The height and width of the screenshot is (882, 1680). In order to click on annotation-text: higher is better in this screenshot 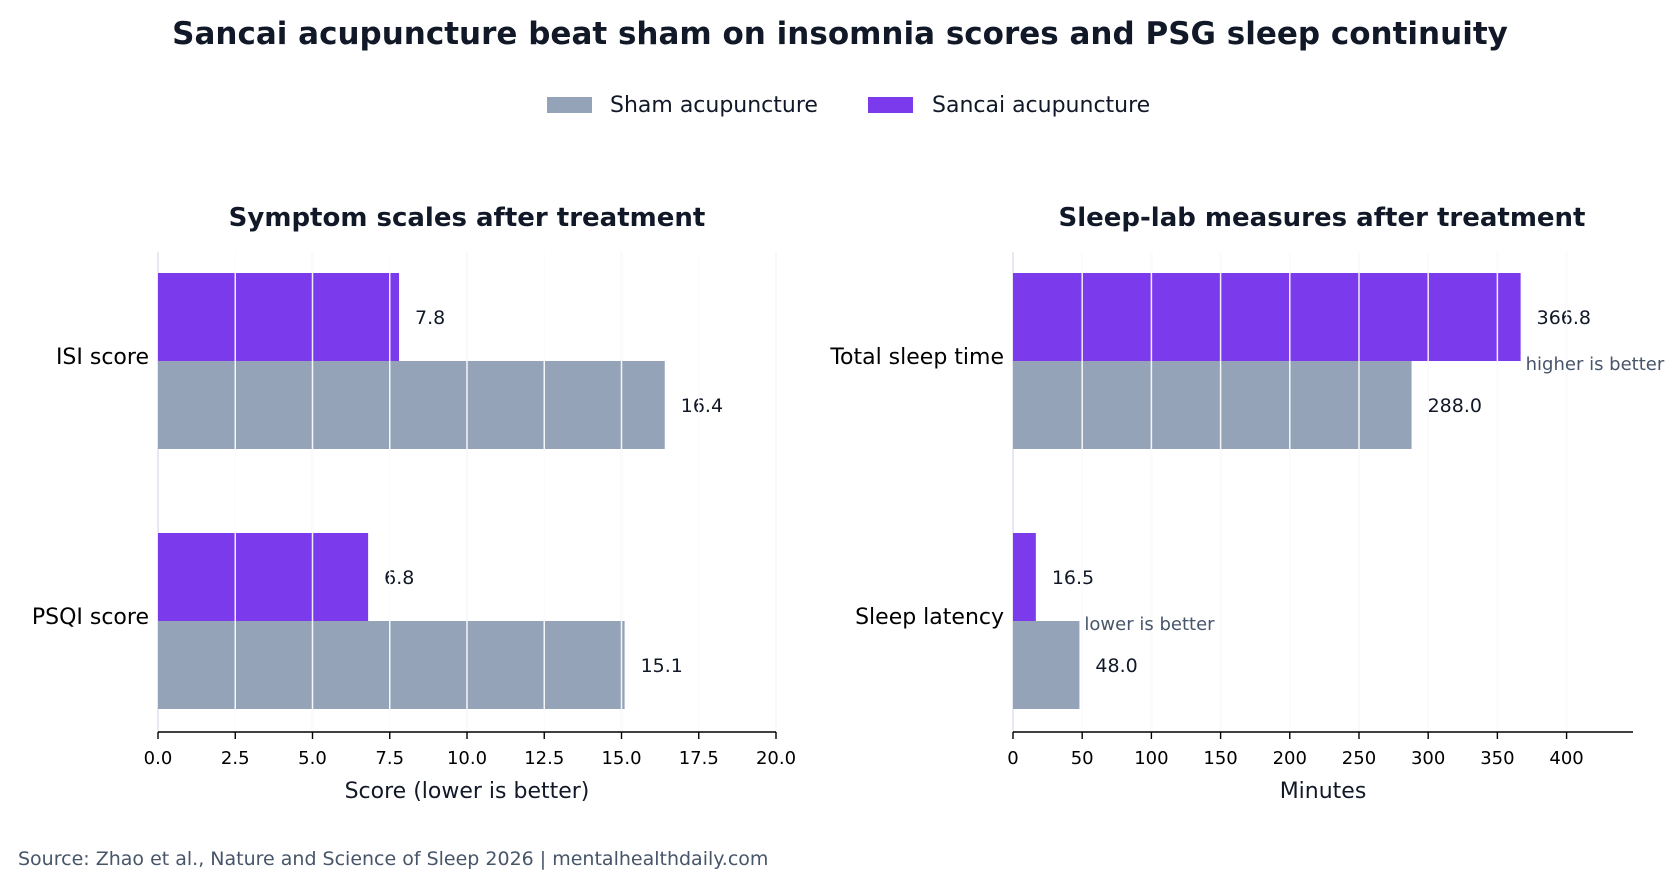, I will do `click(1595, 364)`.